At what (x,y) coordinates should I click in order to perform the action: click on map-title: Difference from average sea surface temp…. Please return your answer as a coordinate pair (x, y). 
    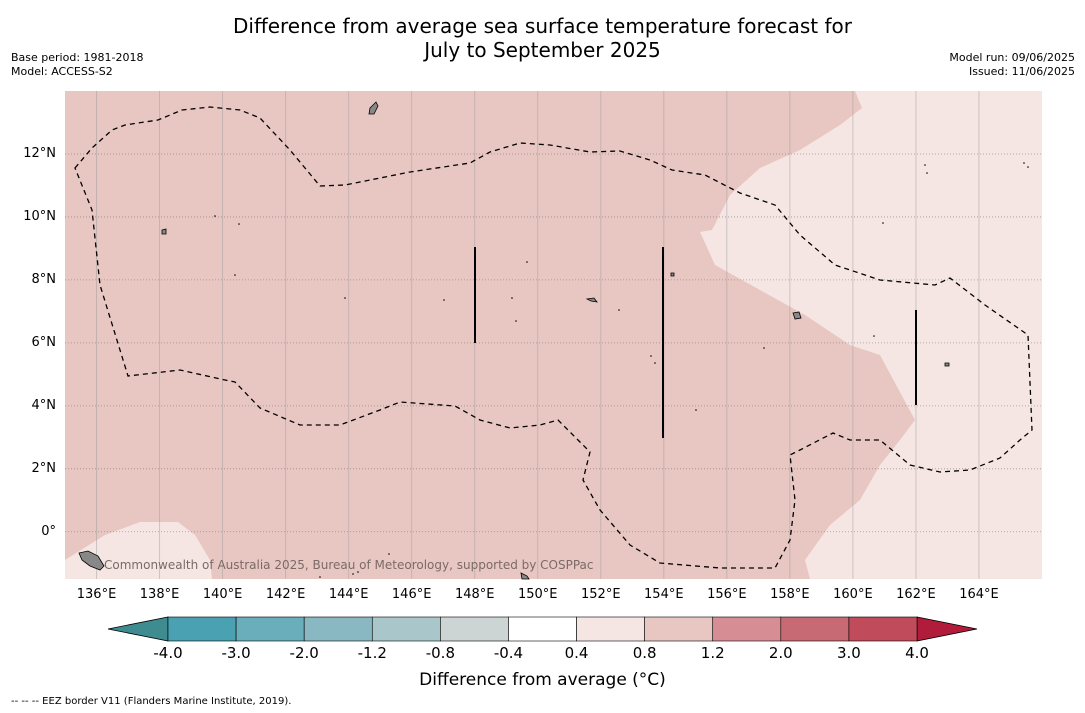
    Looking at the image, I should click on (542, 38).